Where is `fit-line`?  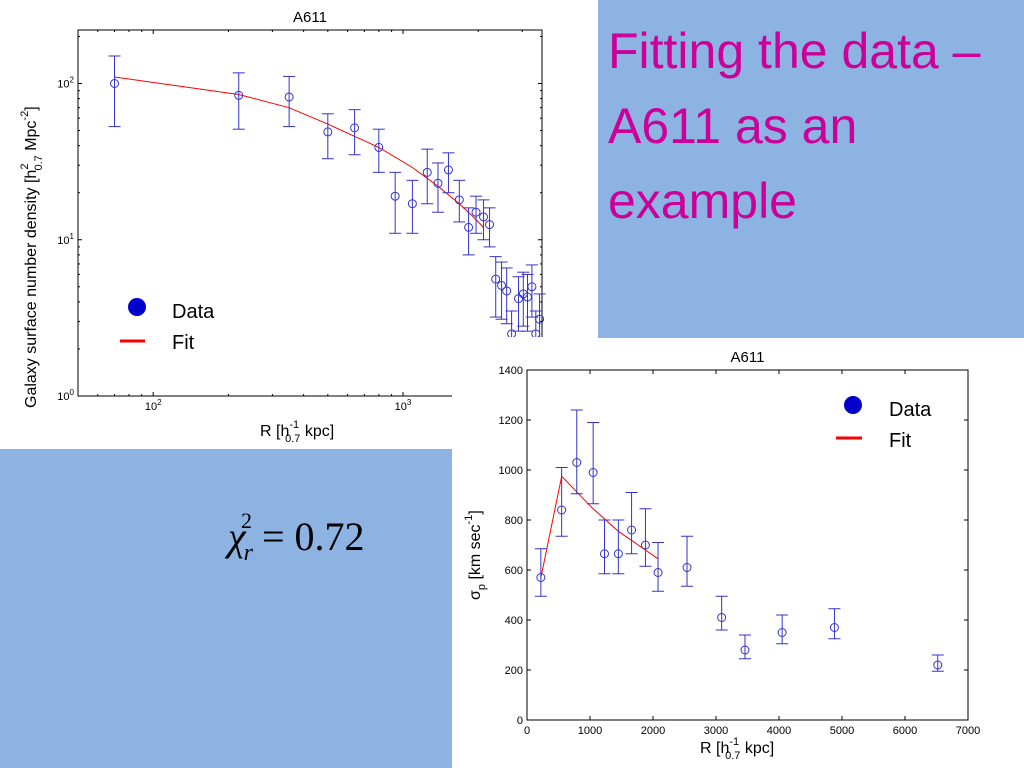
fit-line is located at coordinates (299, 152).